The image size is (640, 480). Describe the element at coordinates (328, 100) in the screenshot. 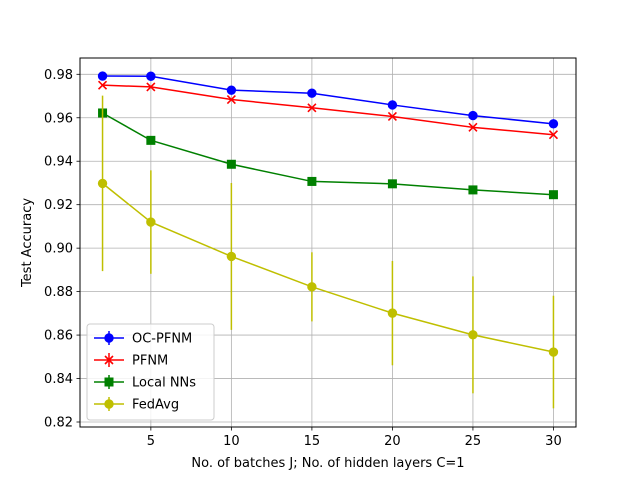

I see `series-oc-pfnm` at that location.